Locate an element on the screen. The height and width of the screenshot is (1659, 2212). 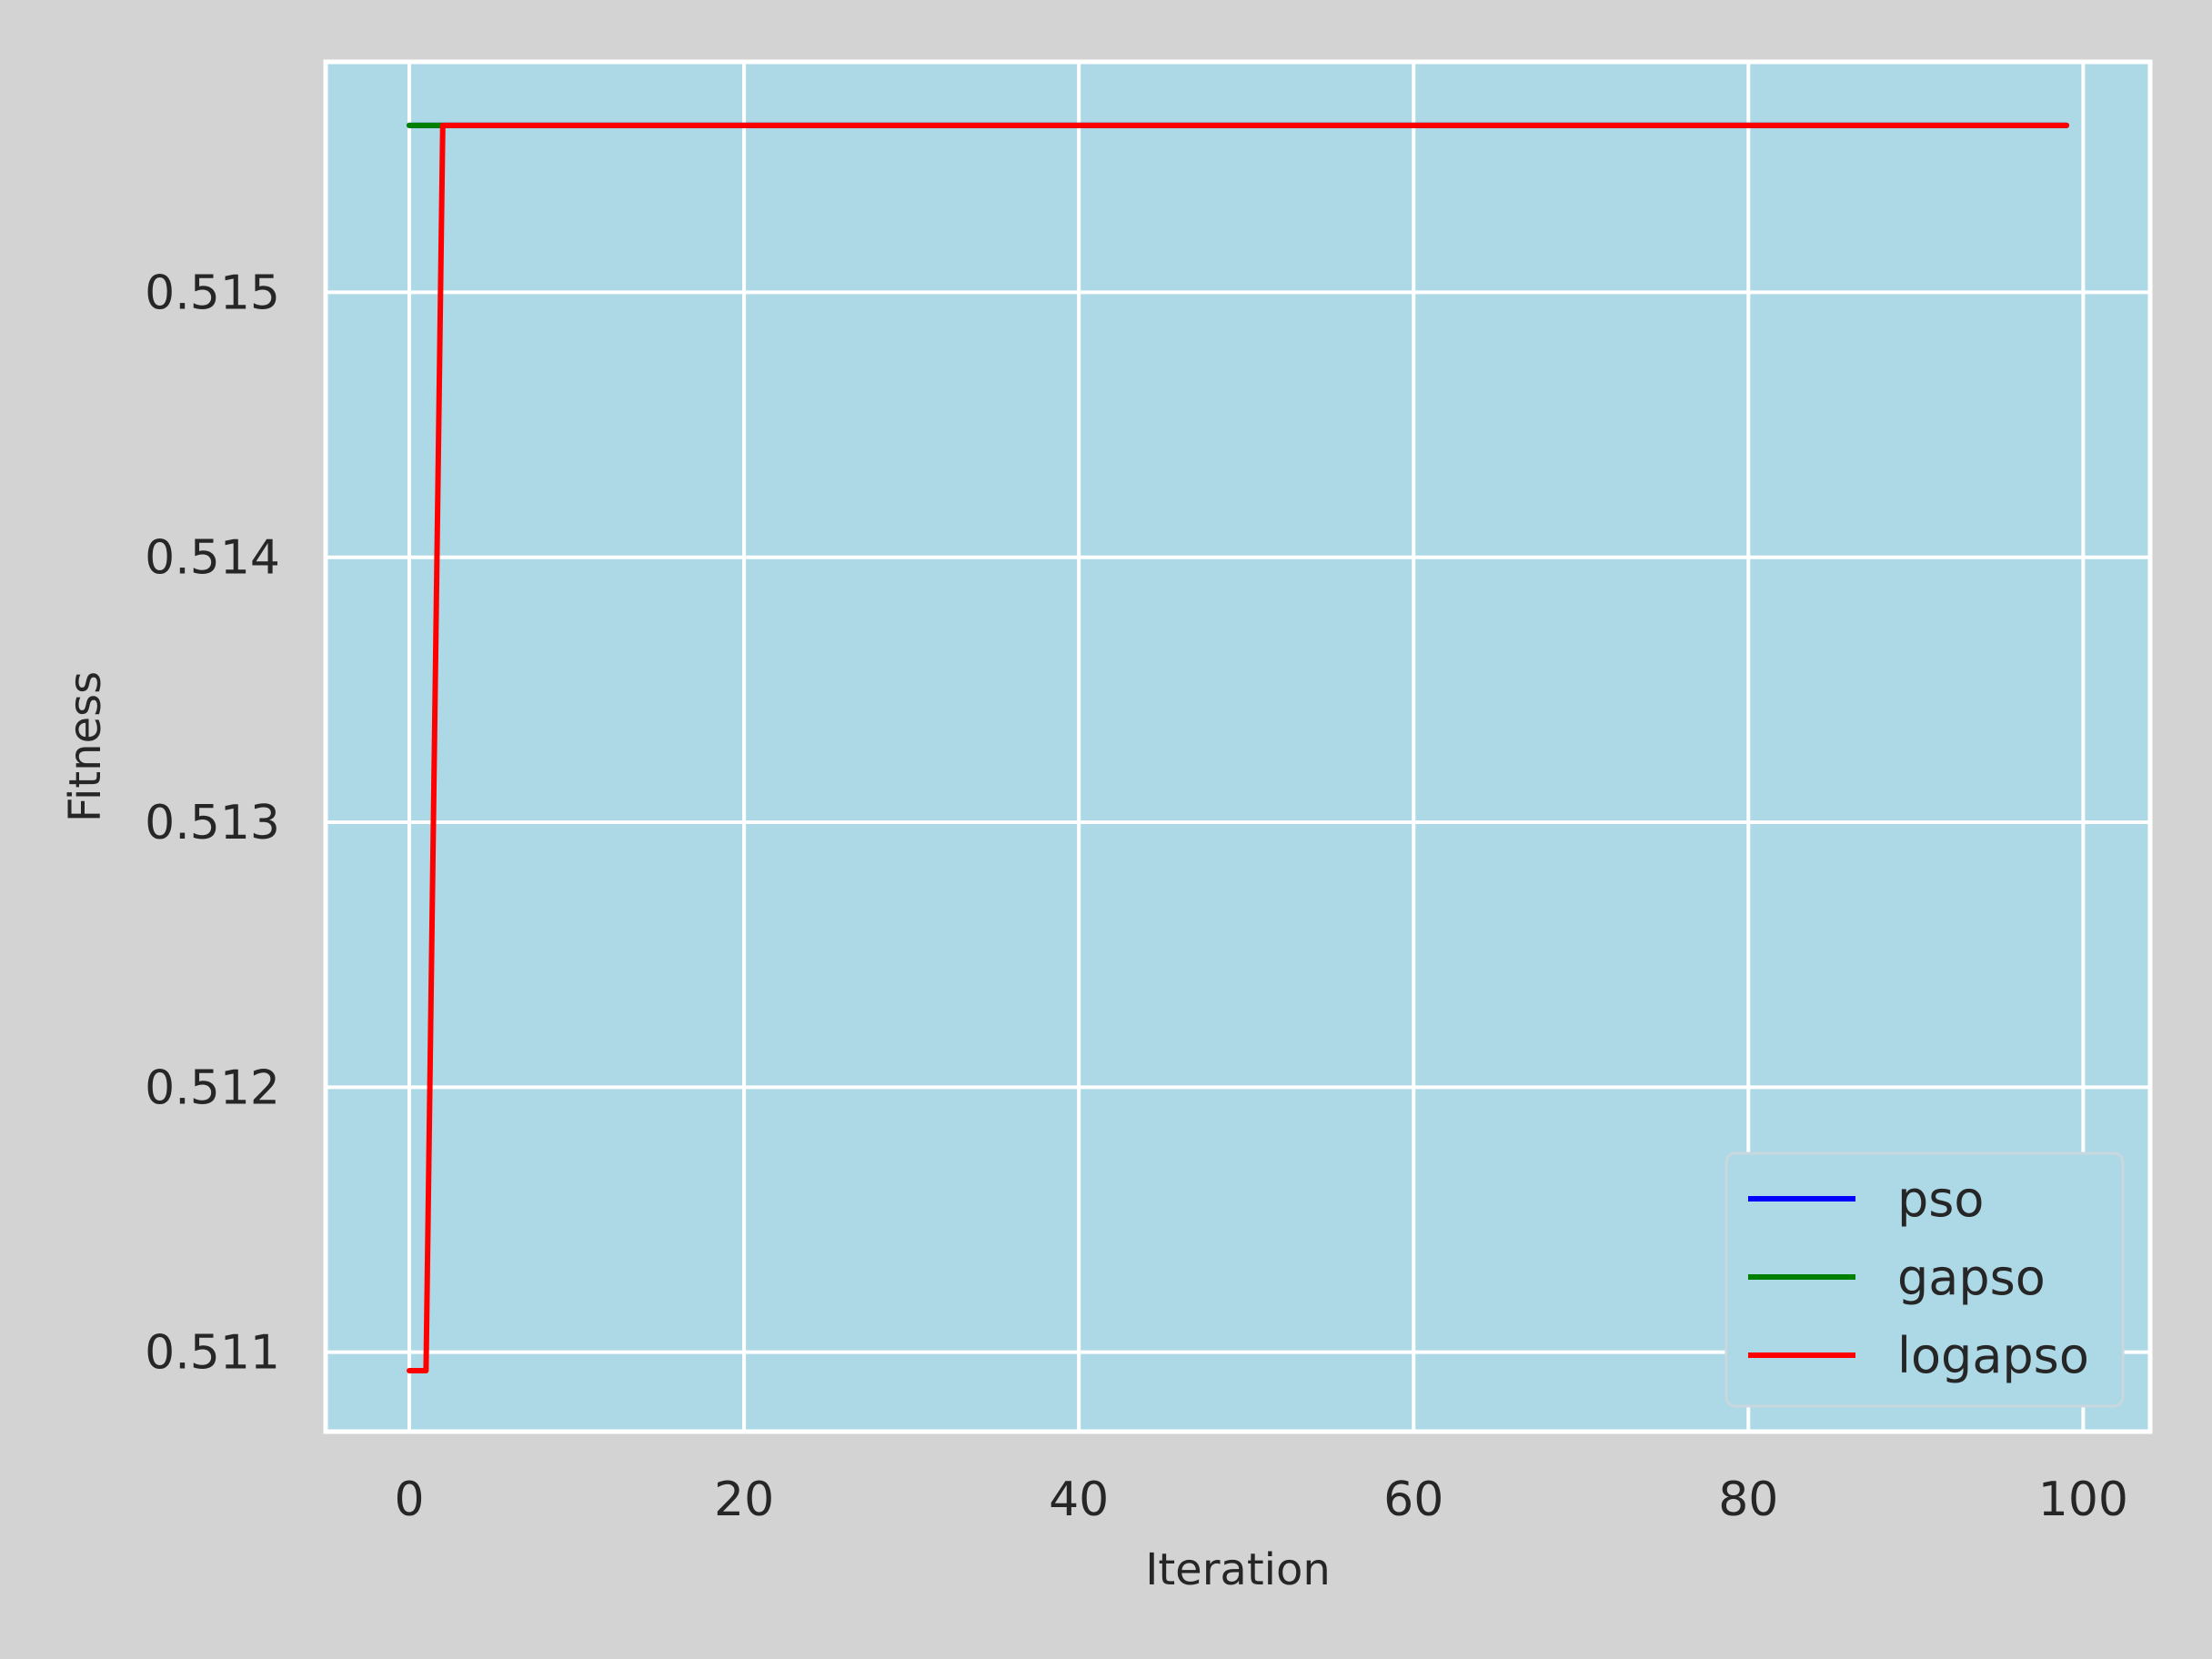
x-tick-label: 40 is located at coordinates (1079, 1500).